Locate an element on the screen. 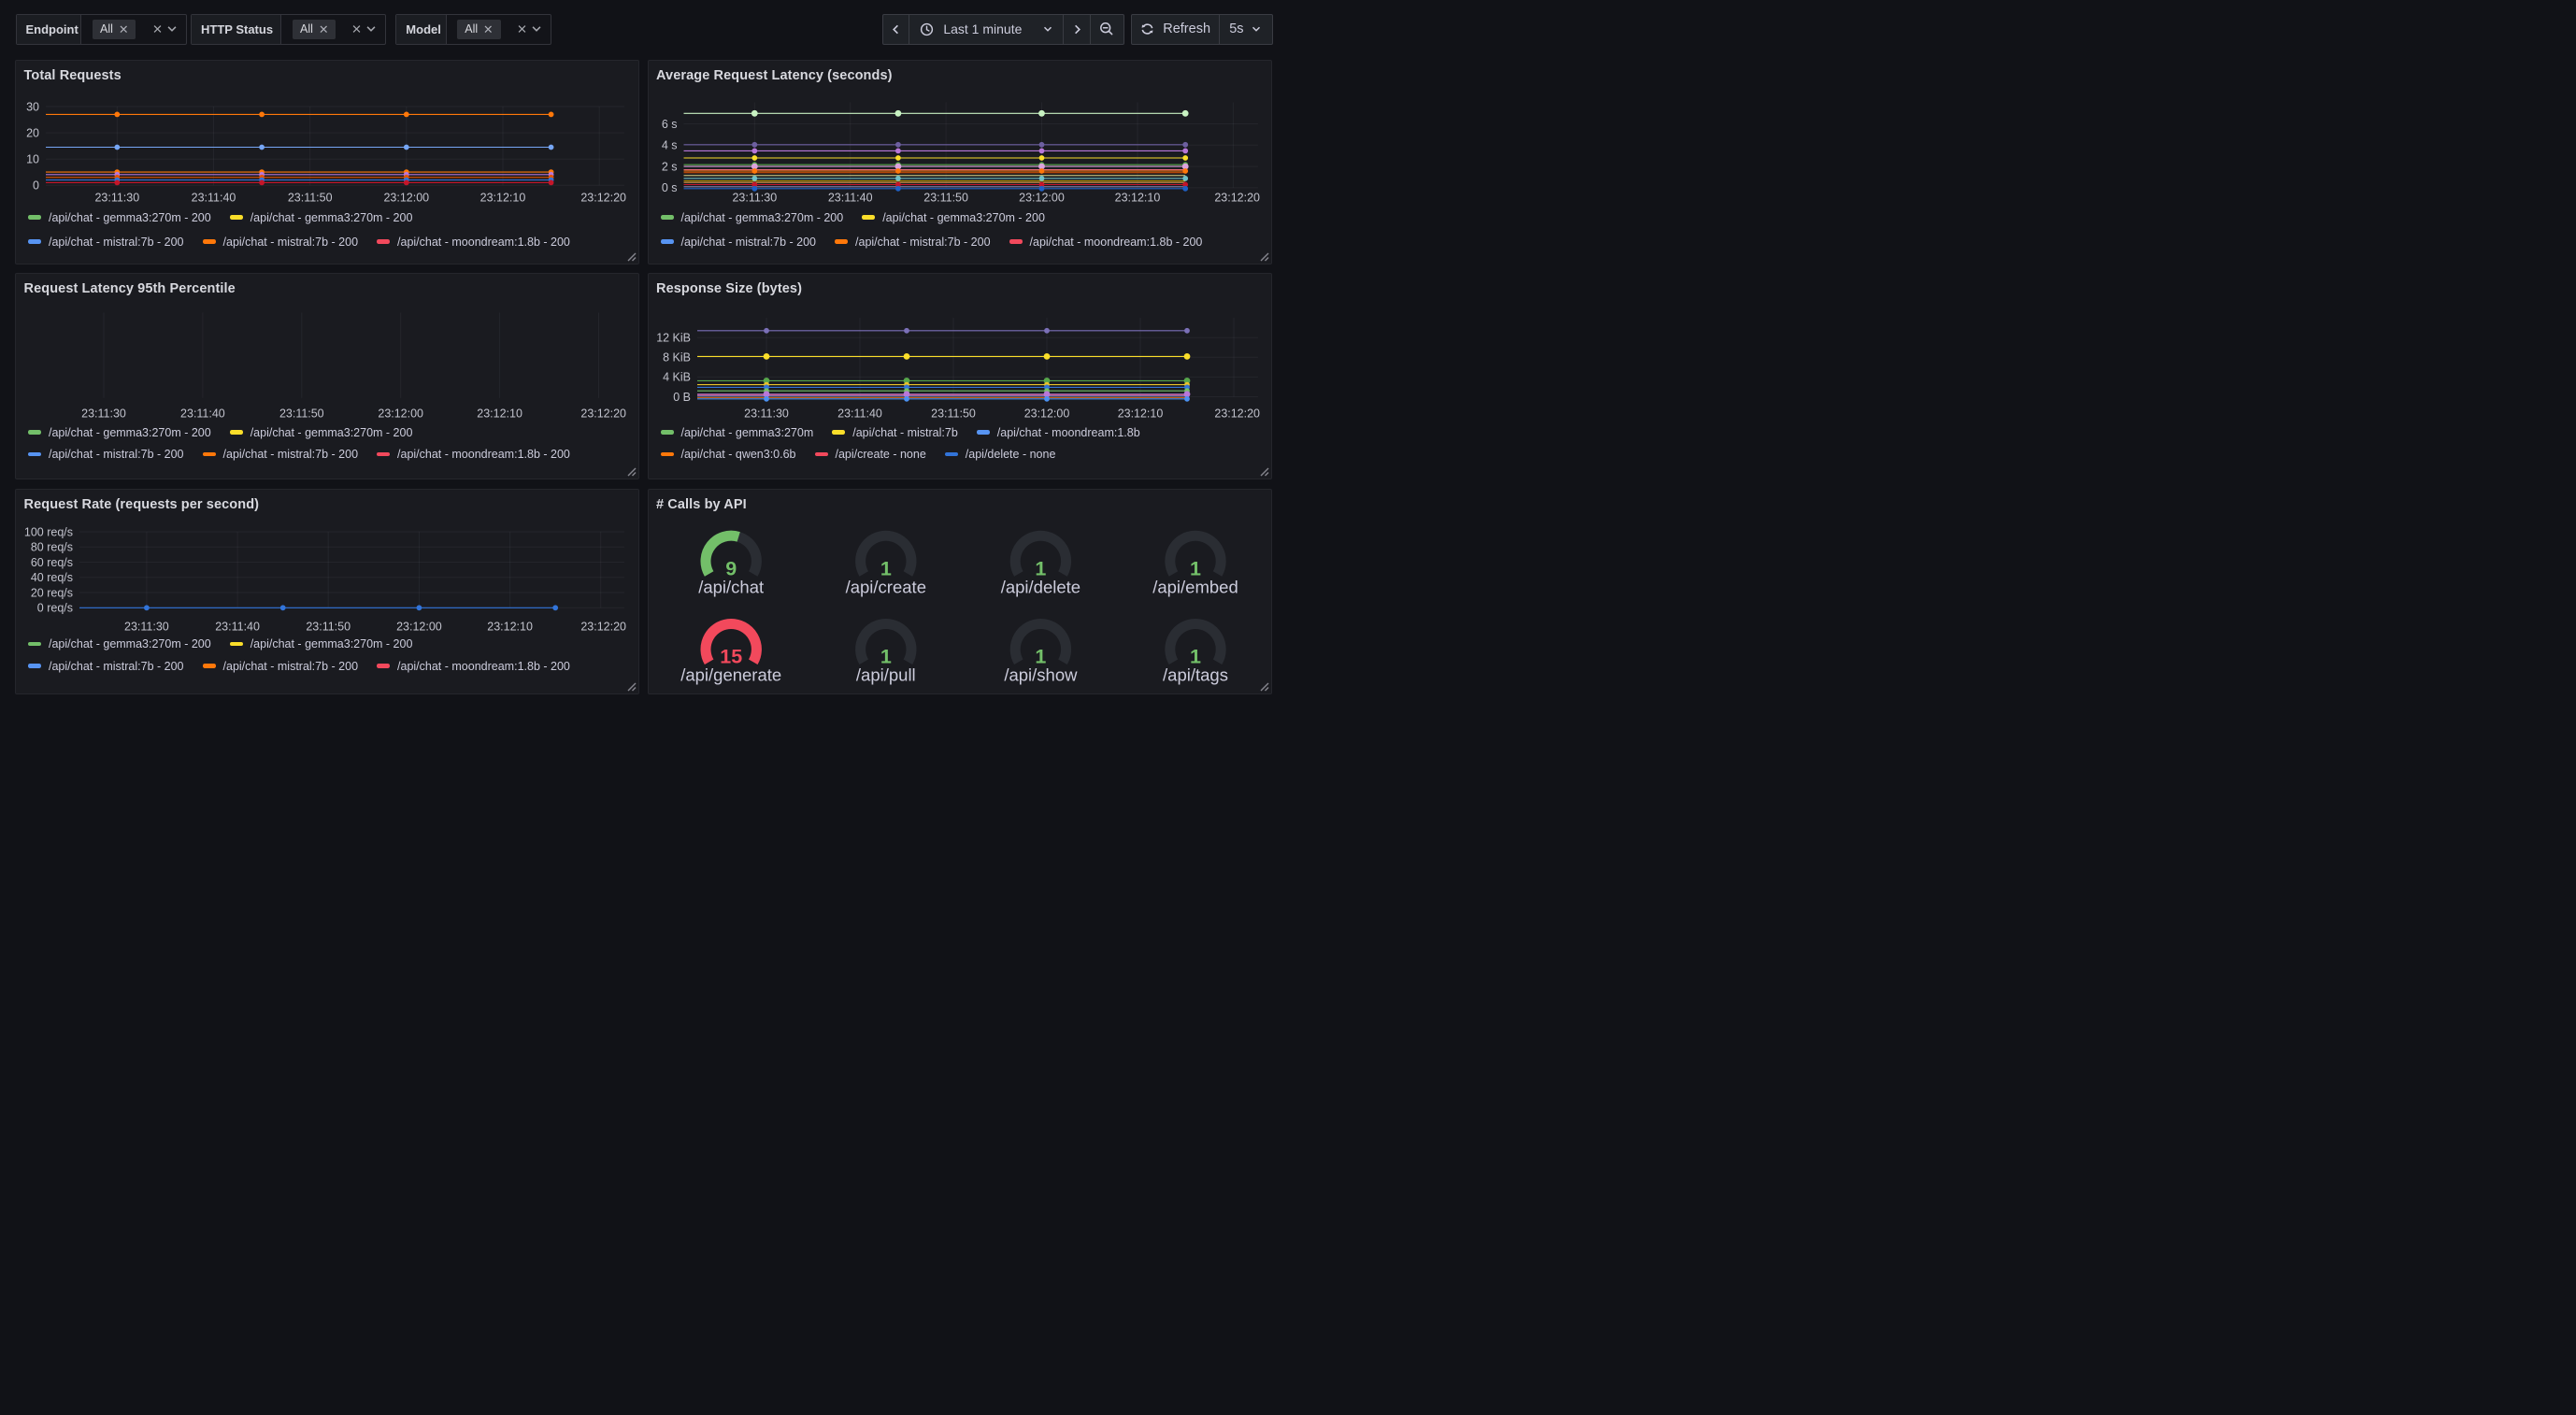 Image resolution: width=2576 pixels, height=1415 pixels. svg-text: 6 s is located at coordinates (669, 125).